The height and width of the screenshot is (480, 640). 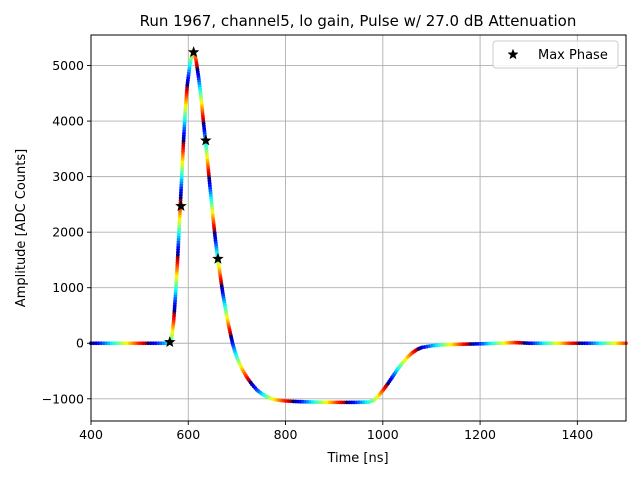 I want to click on y-tick-label: 5000, so click(x=68, y=65).